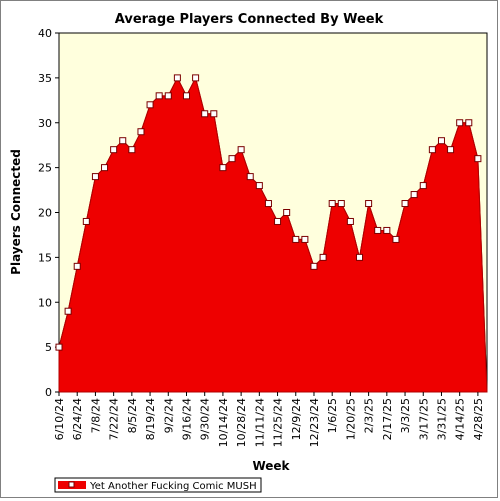  What do you see at coordinates (241, 422) in the screenshot?
I see `x-tick-label: 10/28/24` at bounding box center [241, 422].